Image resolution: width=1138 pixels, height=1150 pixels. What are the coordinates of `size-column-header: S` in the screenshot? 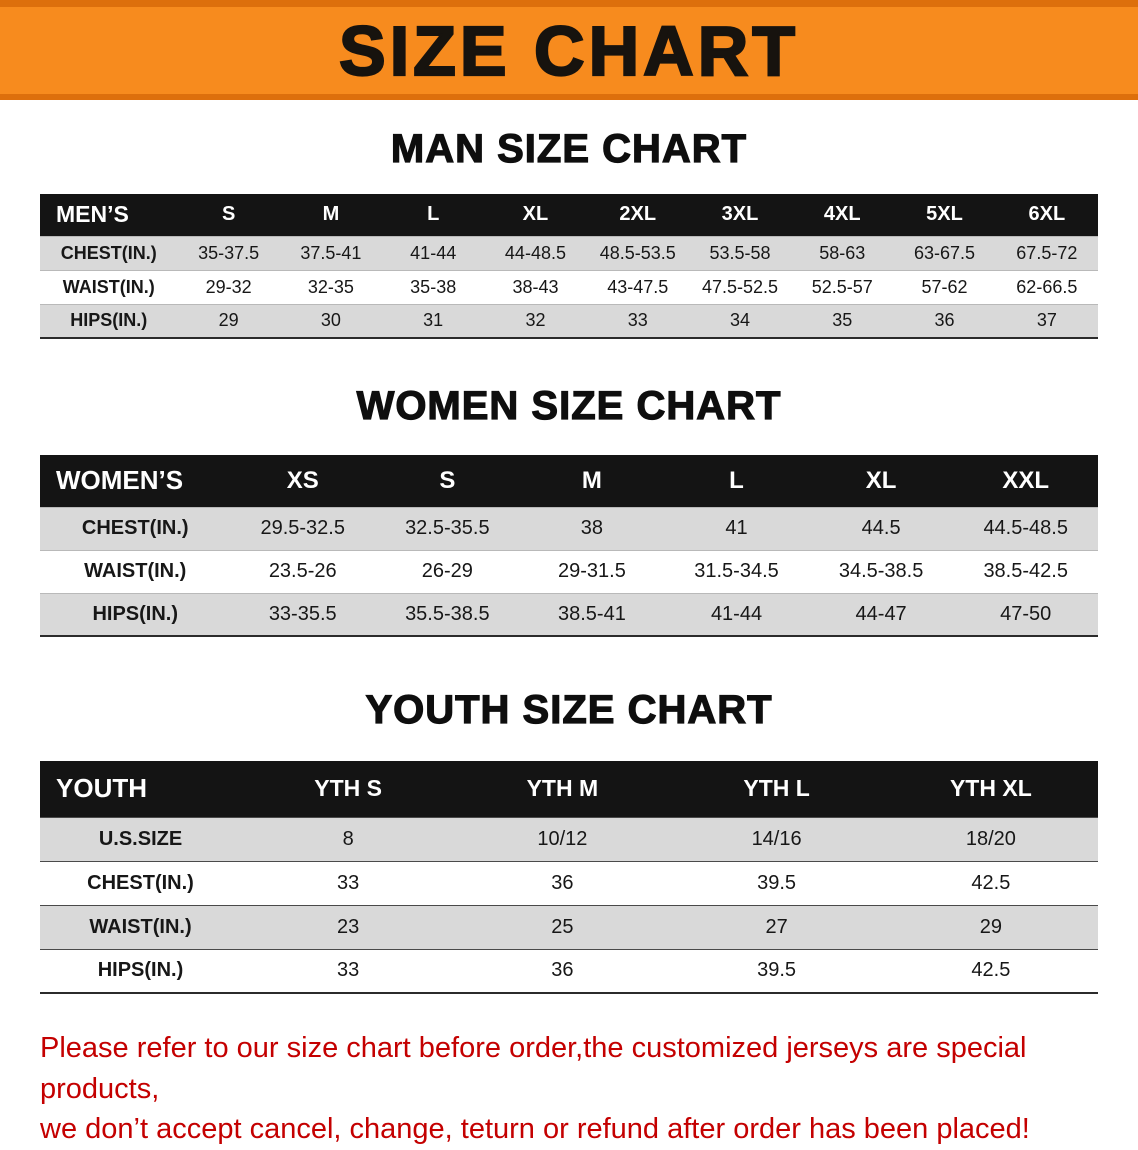 It's located at (447, 481).